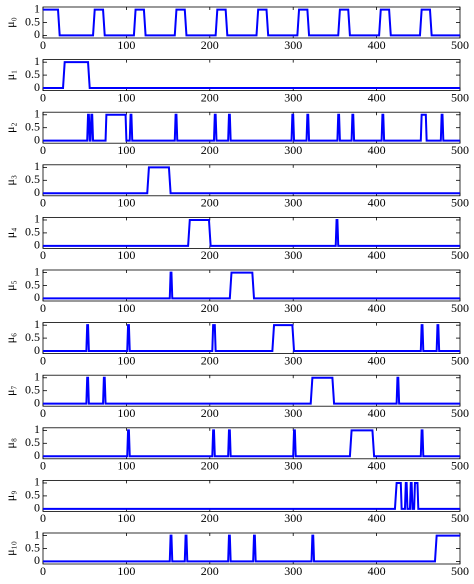 The width and height of the screenshot is (474, 584). I want to click on y-axis-label: μ₁, so click(10, 75).